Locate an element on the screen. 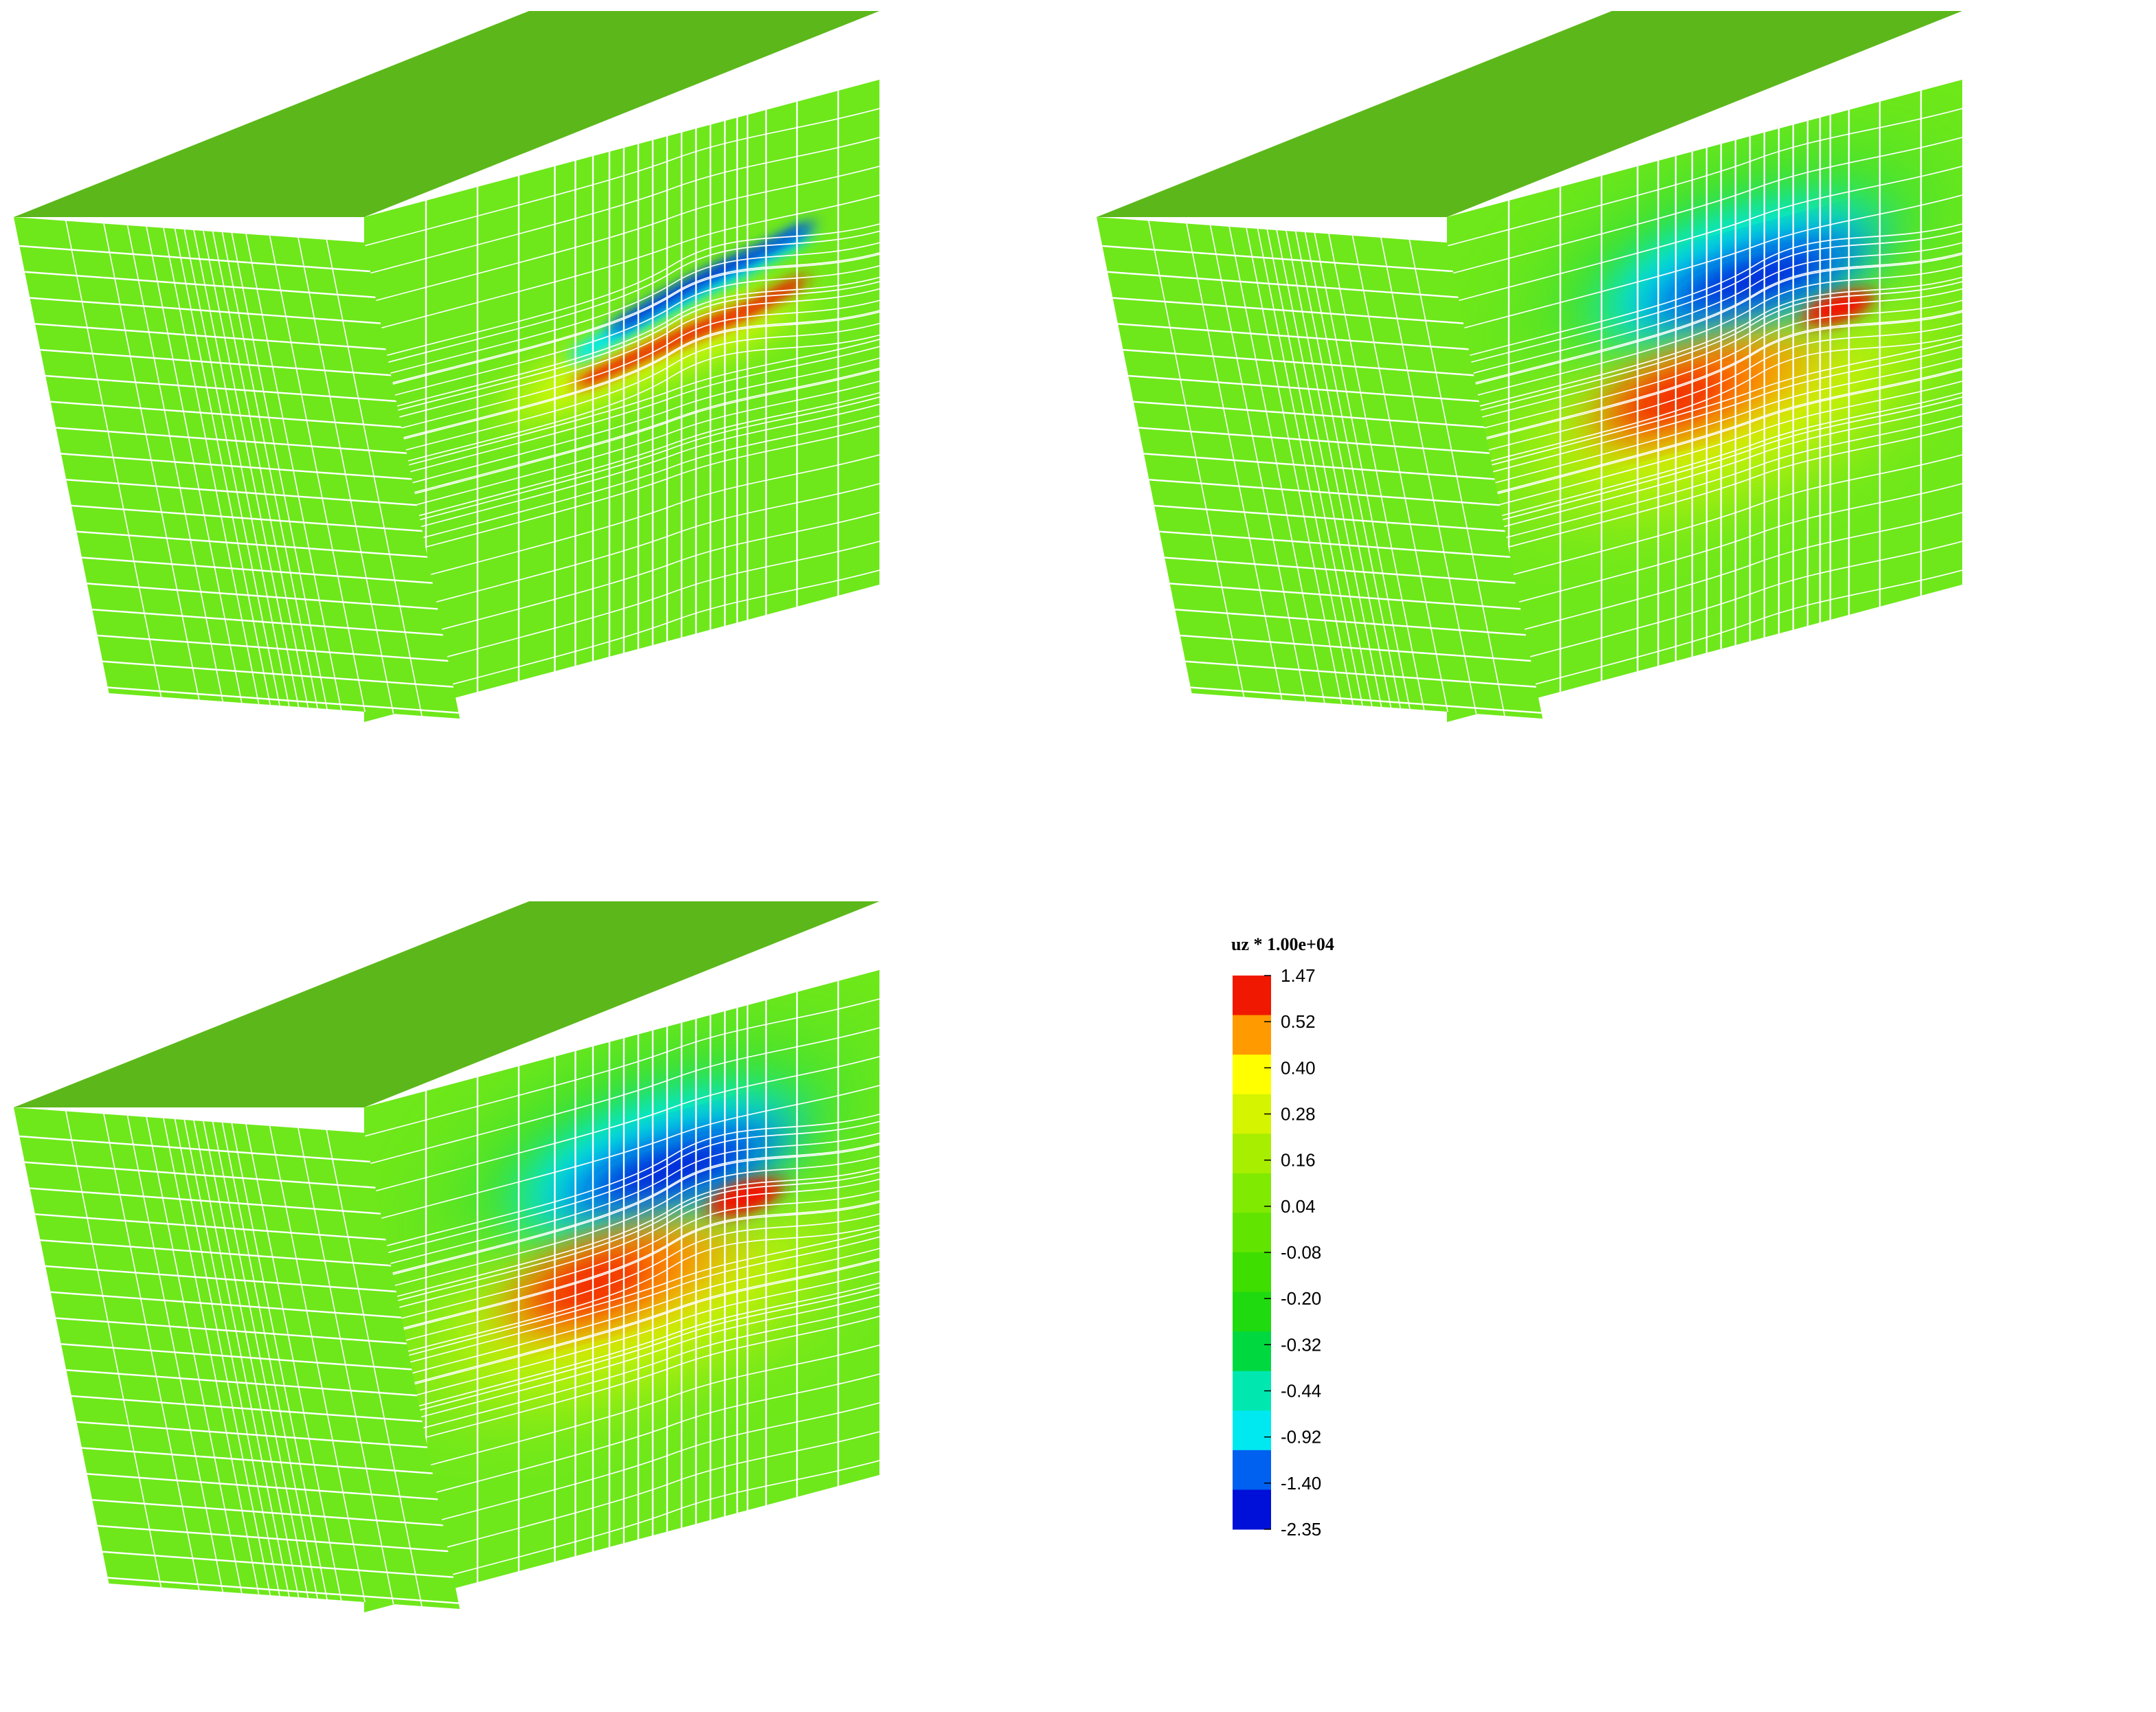 The width and height of the screenshot is (2156, 1712). legend-tick-label: 1.47 is located at coordinates (1298, 976).